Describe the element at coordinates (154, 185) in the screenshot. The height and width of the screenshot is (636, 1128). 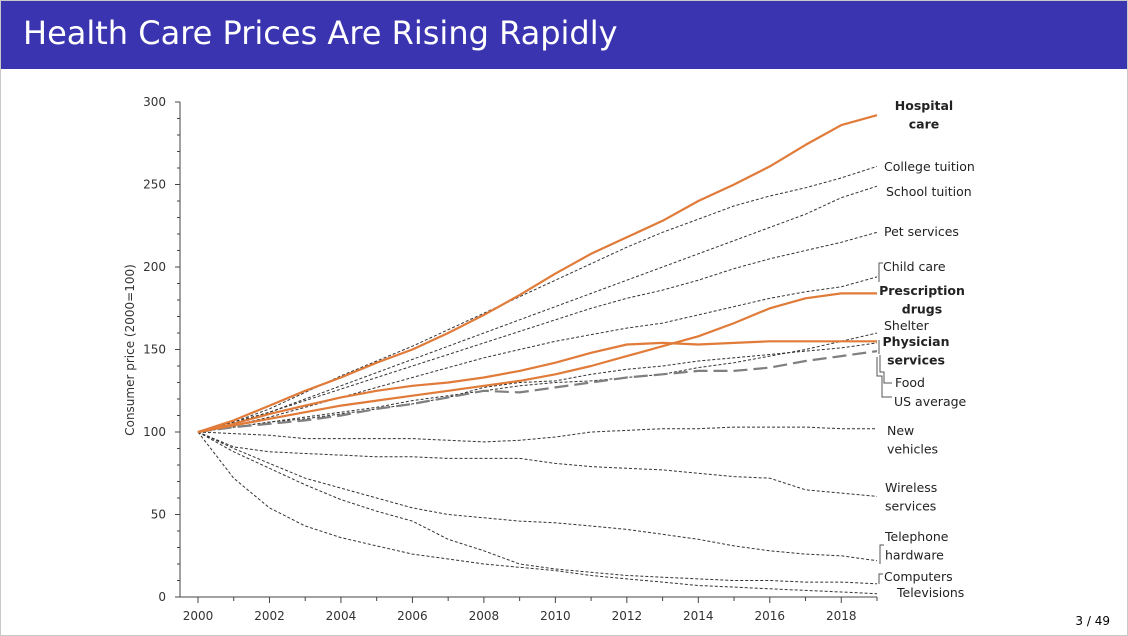
I see `y-tick-label: 250` at that location.